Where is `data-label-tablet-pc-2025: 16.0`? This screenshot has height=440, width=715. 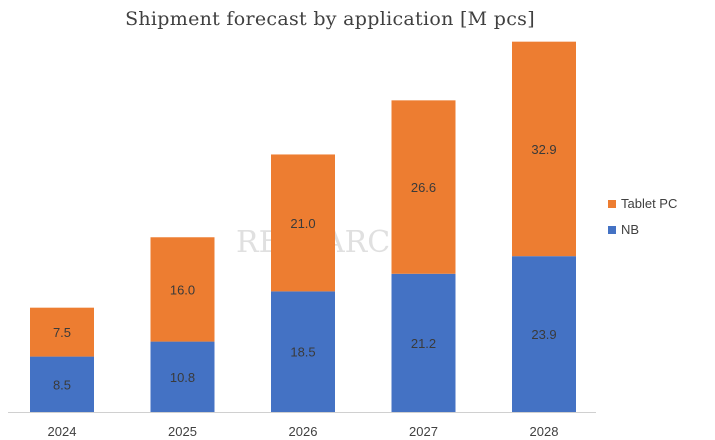 data-label-tablet-pc-2025: 16.0 is located at coordinates (182, 289).